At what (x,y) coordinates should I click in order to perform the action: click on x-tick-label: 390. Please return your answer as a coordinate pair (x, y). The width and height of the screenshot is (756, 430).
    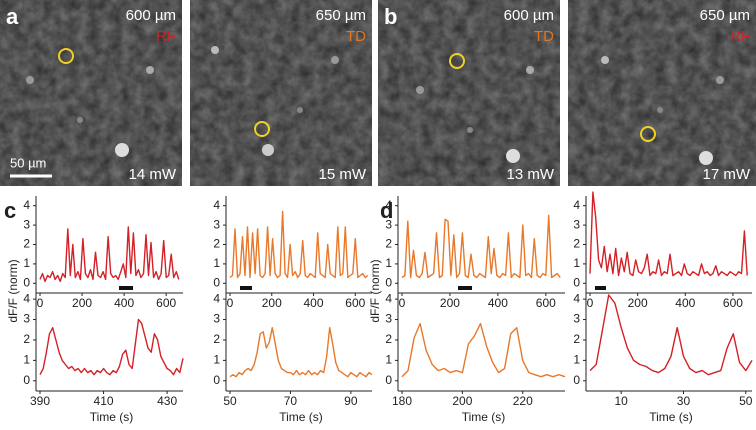
    Looking at the image, I should click on (40, 401).